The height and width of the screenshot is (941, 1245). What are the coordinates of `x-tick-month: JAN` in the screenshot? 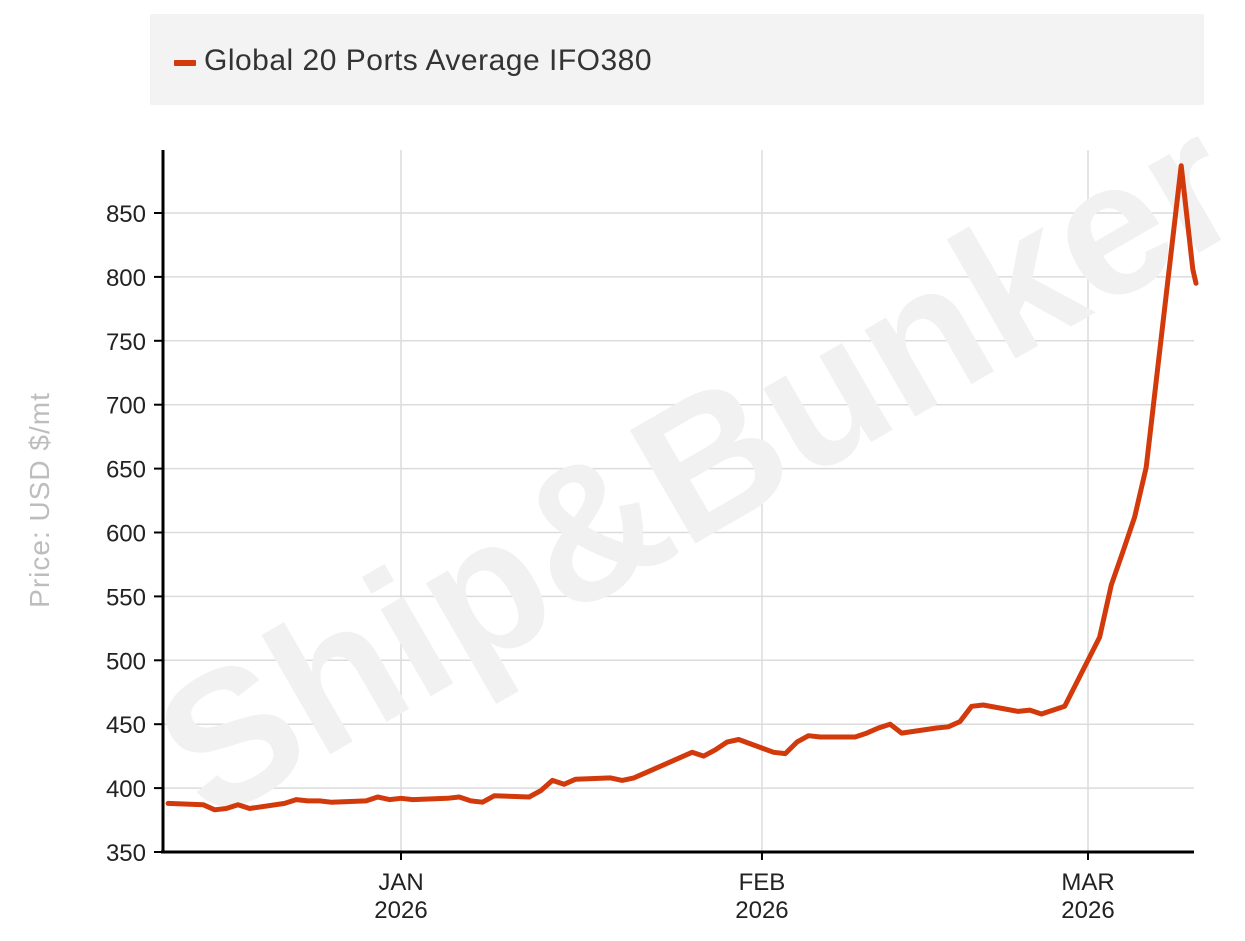 It's located at (400, 882).